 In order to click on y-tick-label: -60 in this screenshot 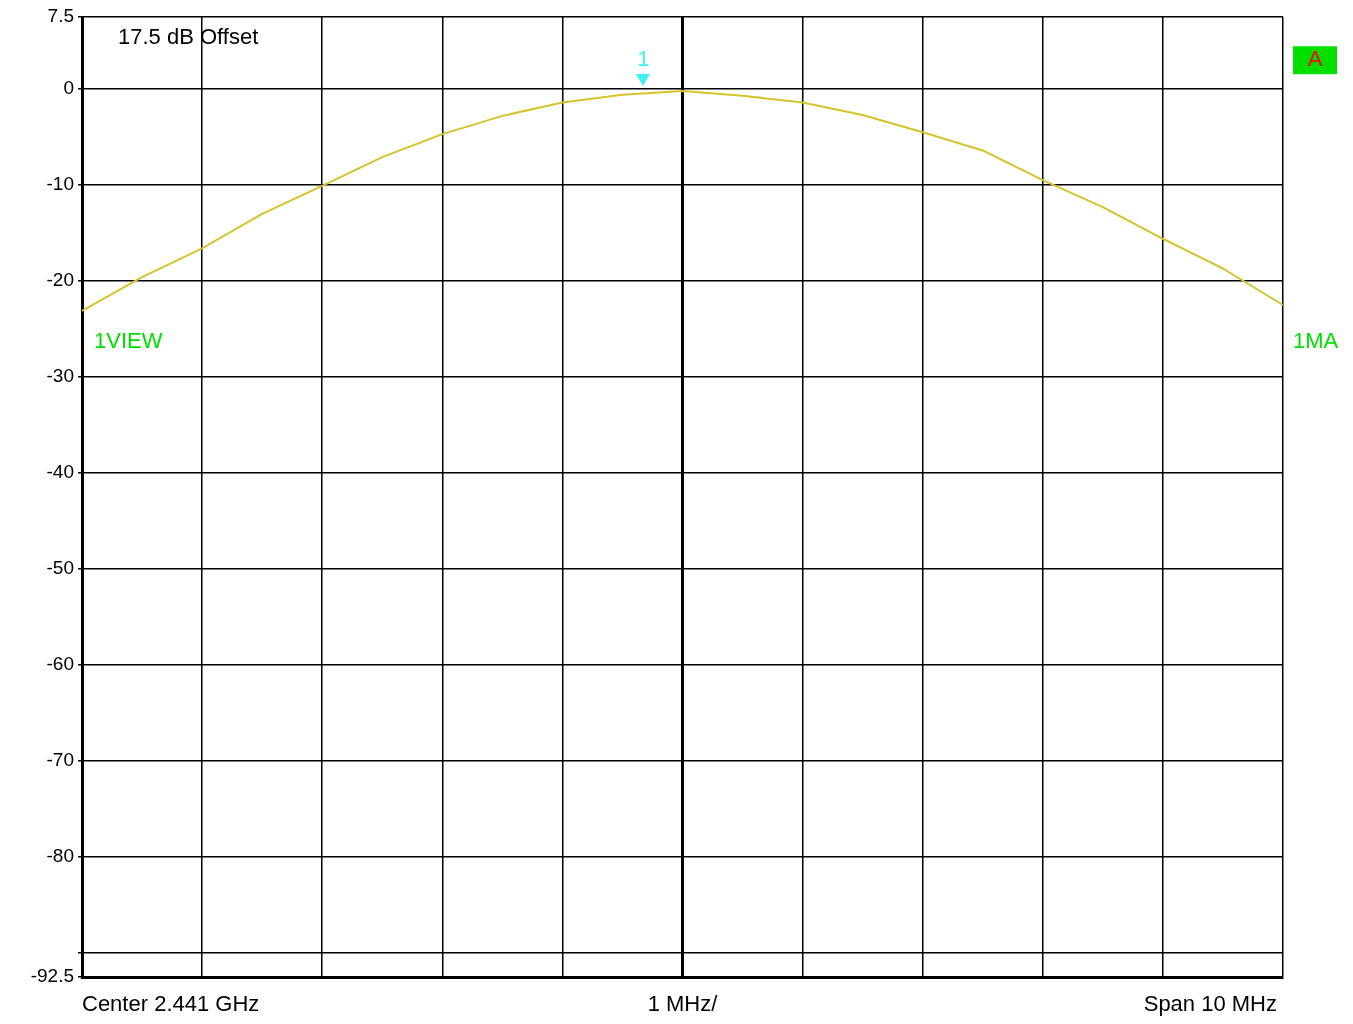, I will do `click(60, 664)`.